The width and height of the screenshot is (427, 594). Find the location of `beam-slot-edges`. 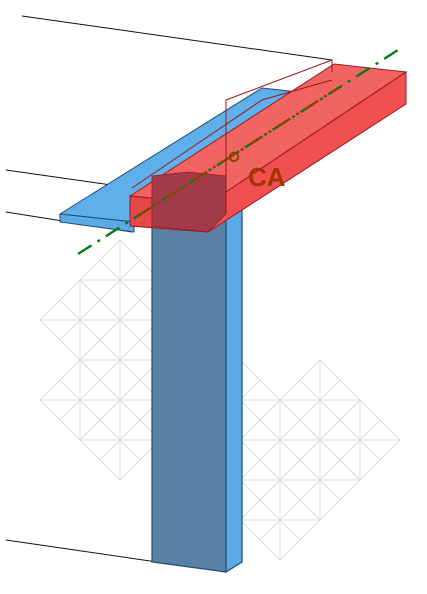

beam-slot-edges is located at coordinates (232, 136).